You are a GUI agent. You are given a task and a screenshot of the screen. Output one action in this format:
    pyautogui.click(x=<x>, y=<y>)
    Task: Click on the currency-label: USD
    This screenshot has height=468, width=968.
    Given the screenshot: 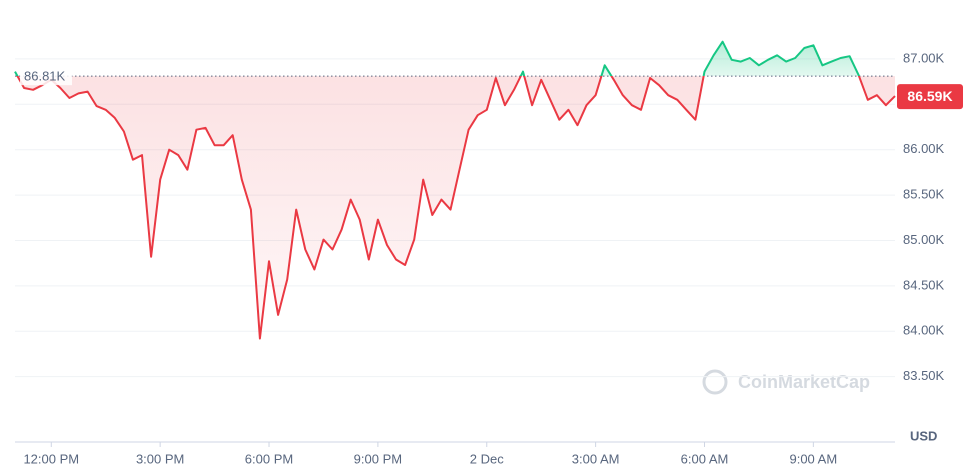 What is the action you would take?
    pyautogui.click(x=923, y=435)
    